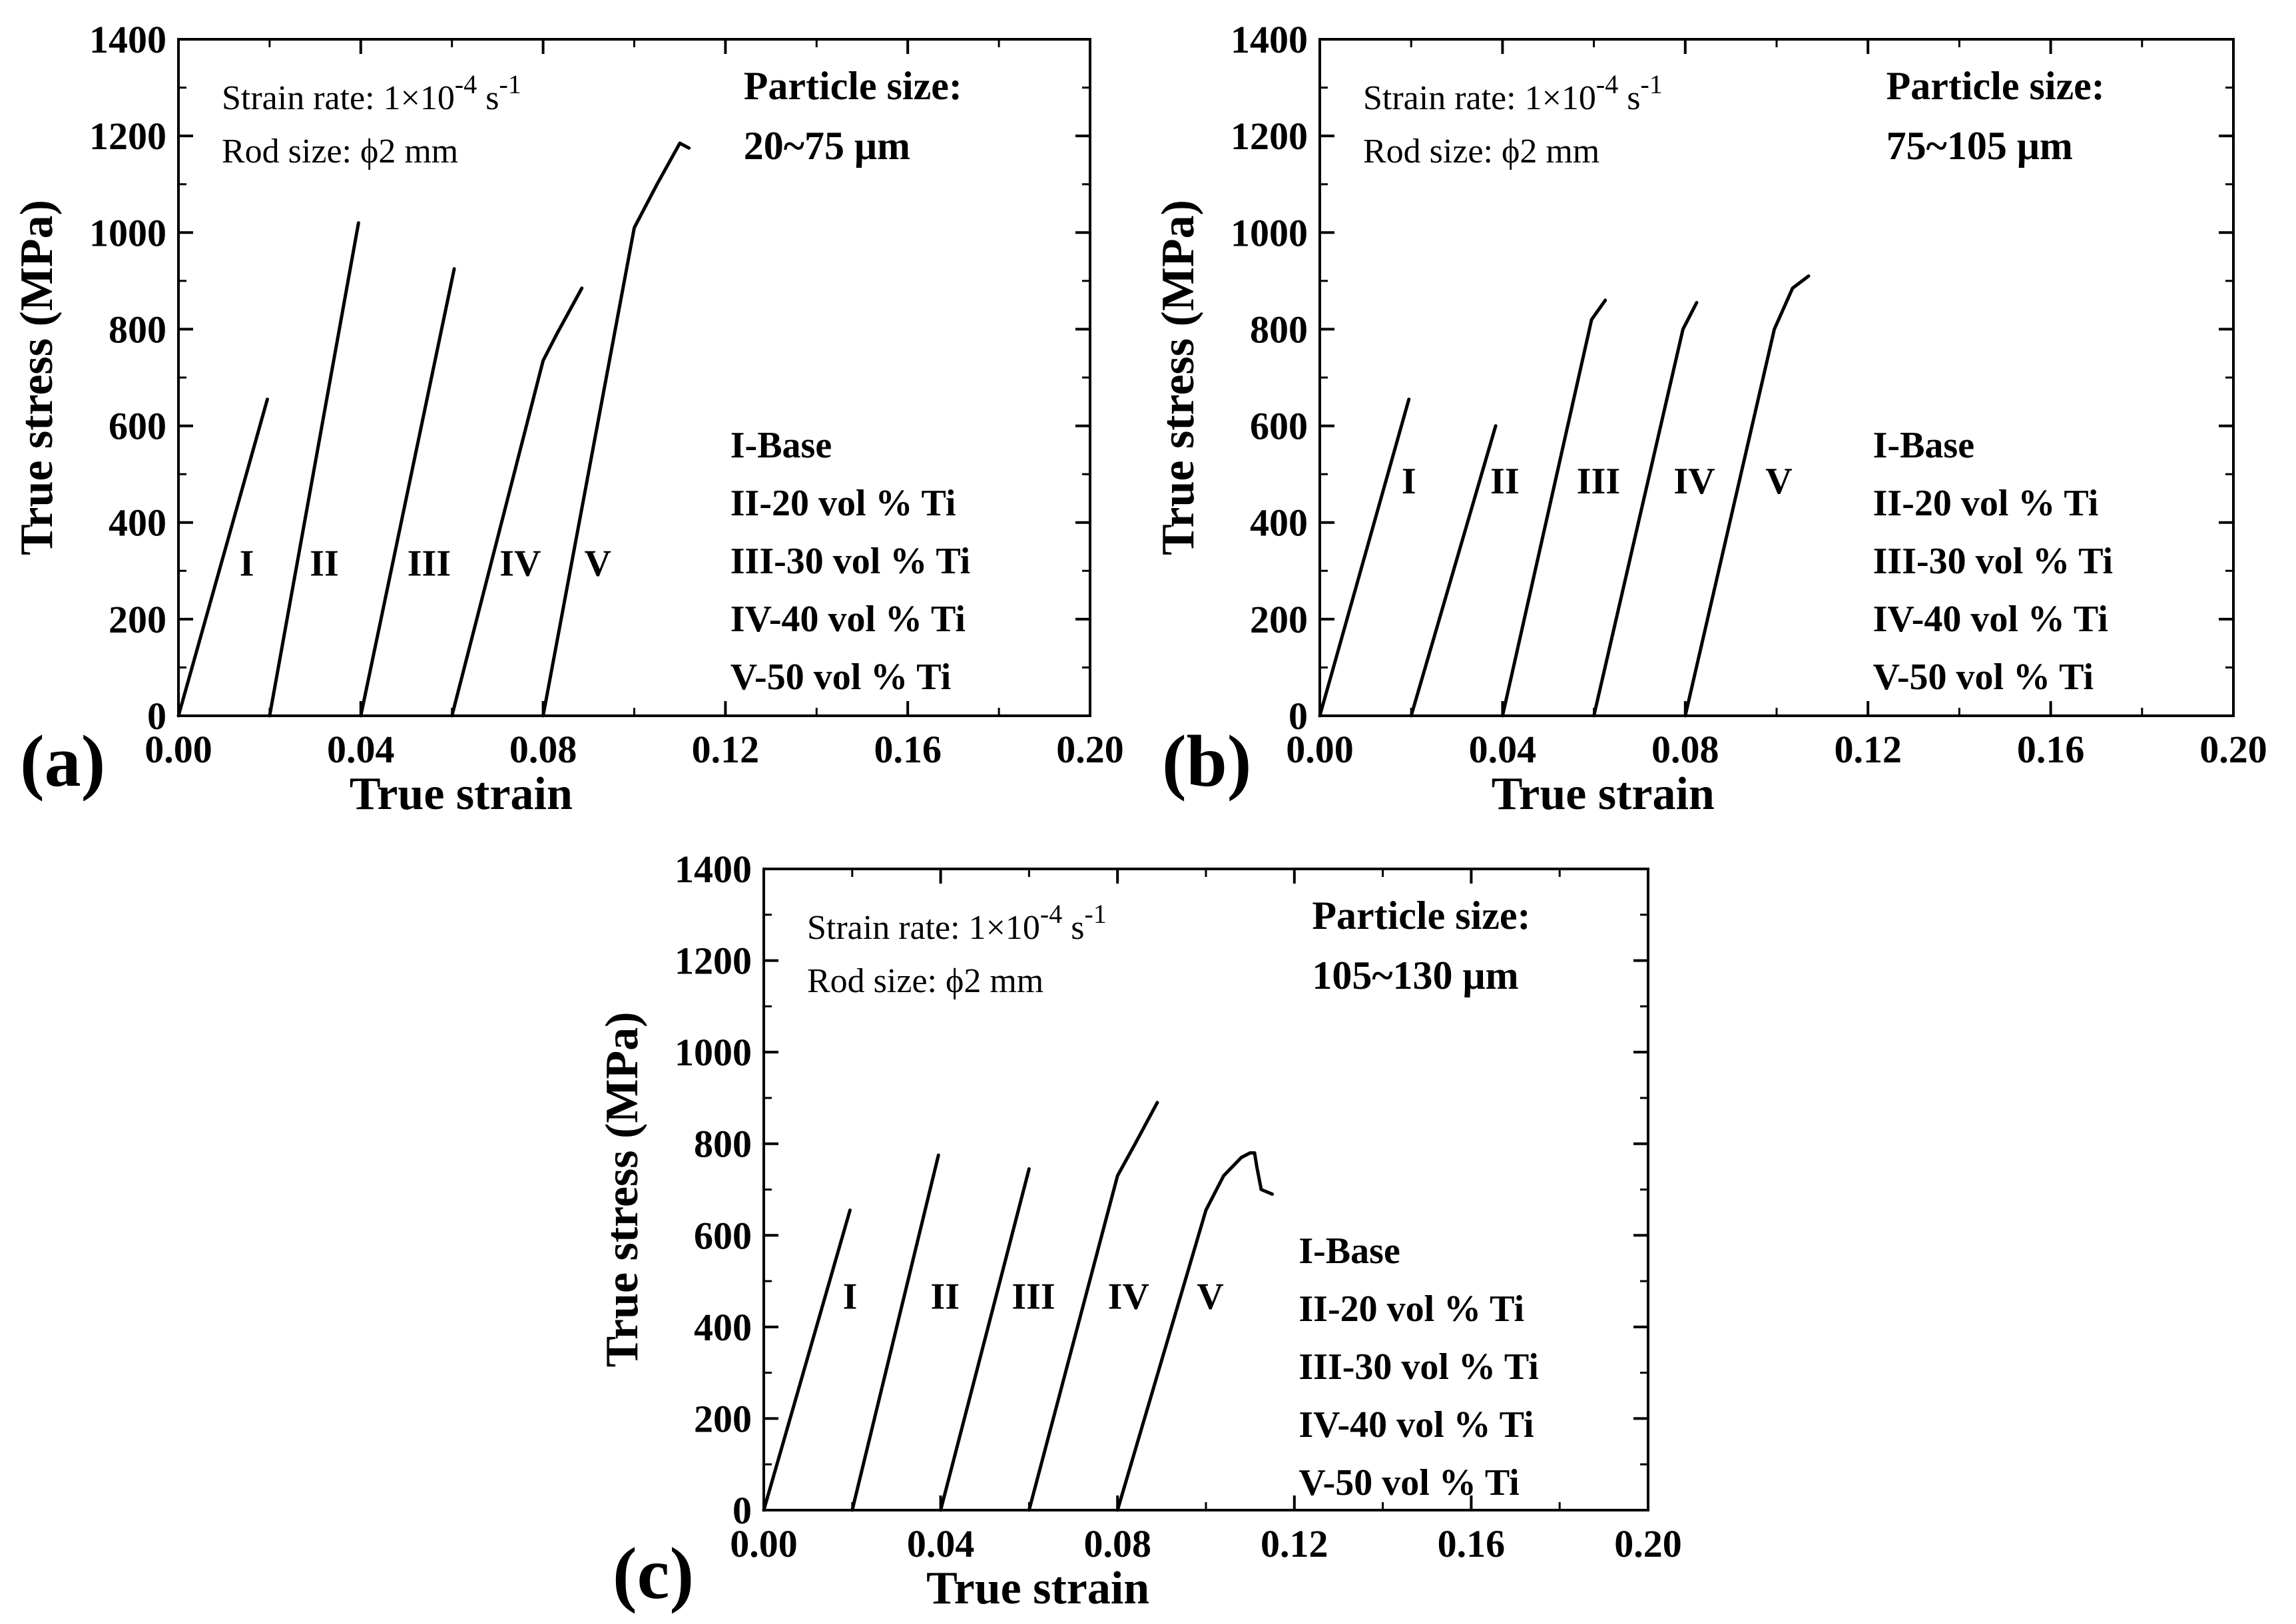 Image resolution: width=2296 pixels, height=1624 pixels. Describe the element at coordinates (827, 146) in the screenshot. I see `particle-size-value: 20~75 μm` at that location.